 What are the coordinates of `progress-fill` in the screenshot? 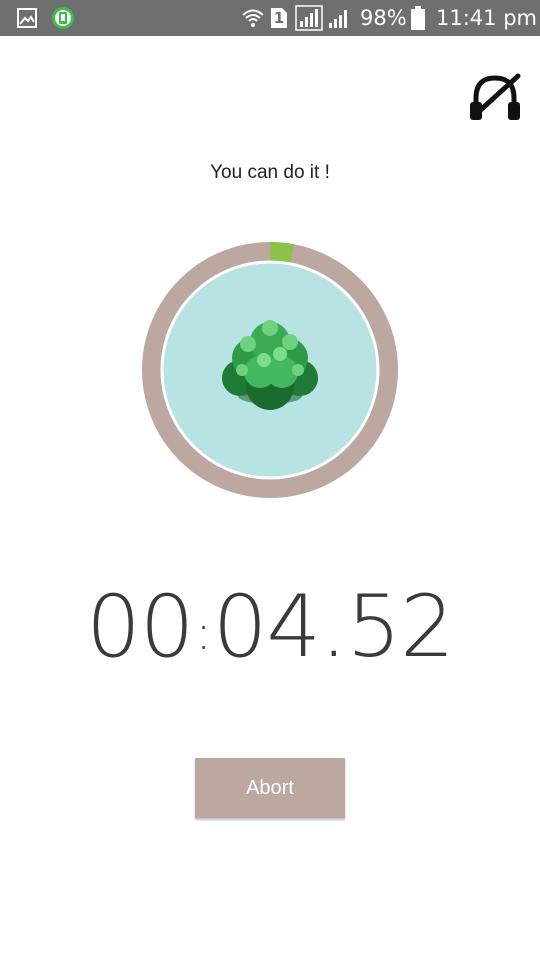 It's located at (270, 370).